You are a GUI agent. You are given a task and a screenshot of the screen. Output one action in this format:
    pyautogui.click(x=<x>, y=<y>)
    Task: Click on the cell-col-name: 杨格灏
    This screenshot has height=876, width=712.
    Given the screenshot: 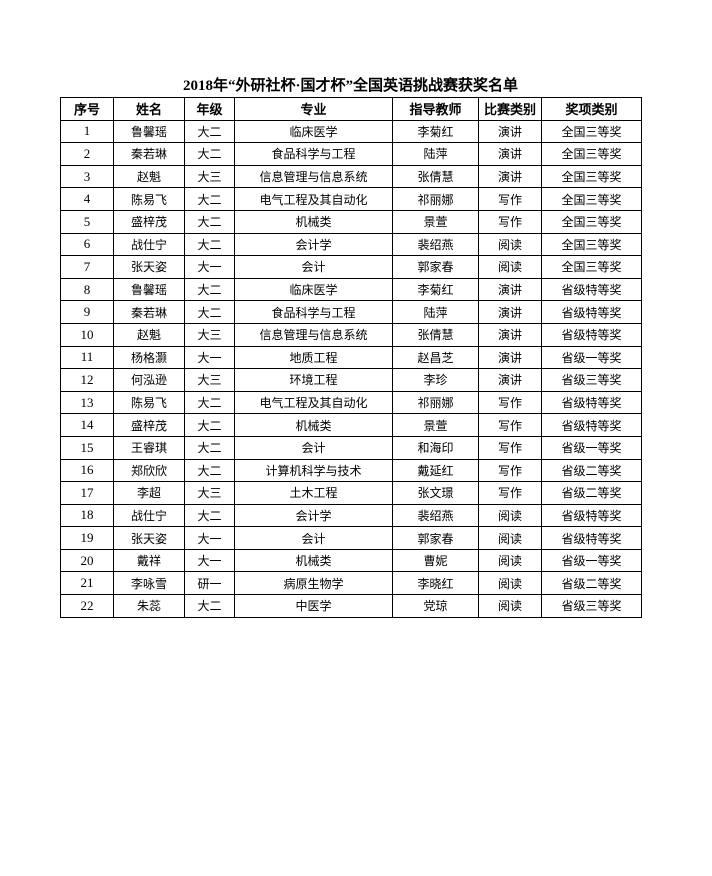 What is the action you would take?
    pyautogui.click(x=149, y=357)
    